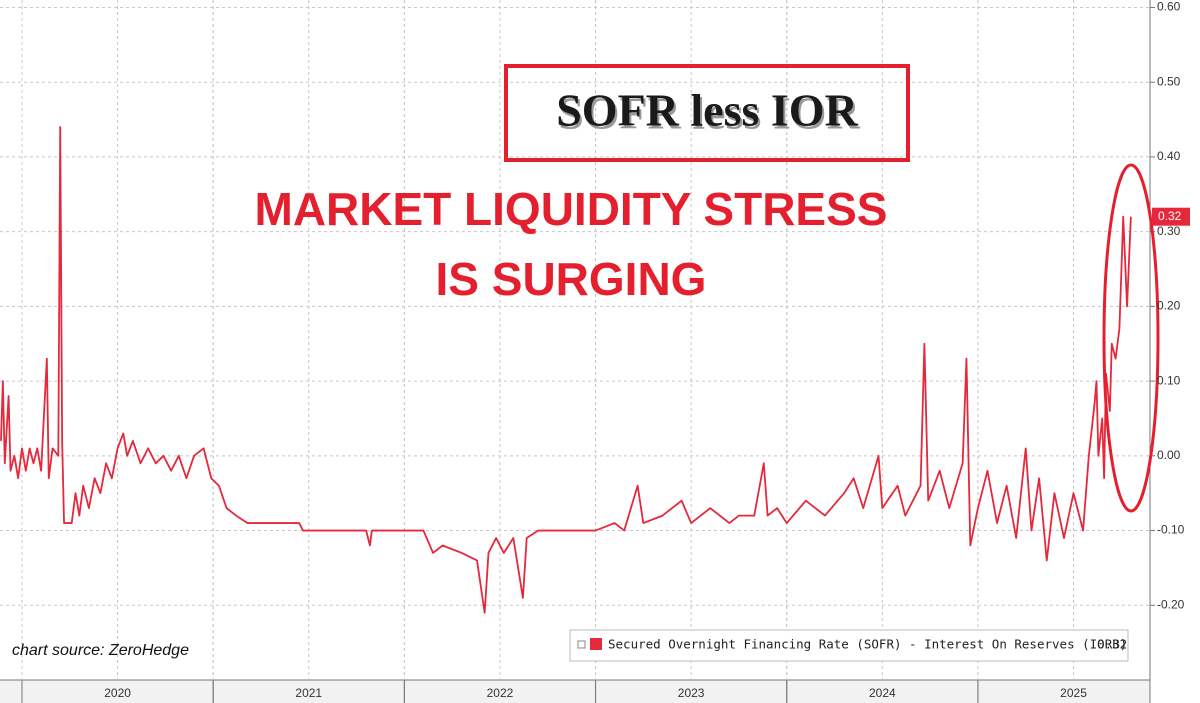 The height and width of the screenshot is (703, 1200). Describe the element at coordinates (571, 279) in the screenshot. I see `annotation: IS SURGING` at that location.